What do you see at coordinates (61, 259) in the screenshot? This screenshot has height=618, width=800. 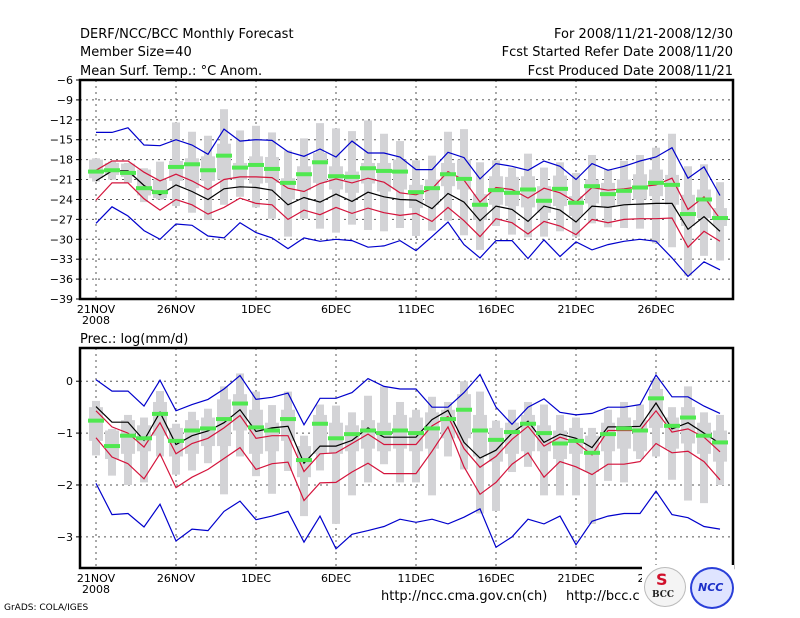 I see `temp-ytick-label: −33` at bounding box center [61, 259].